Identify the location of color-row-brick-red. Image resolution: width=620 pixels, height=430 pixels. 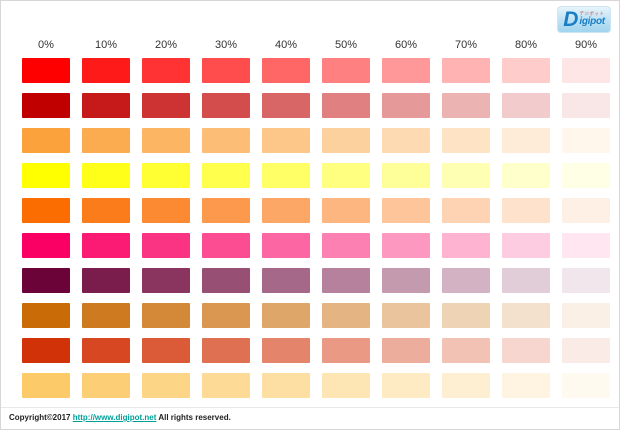
(316, 350).